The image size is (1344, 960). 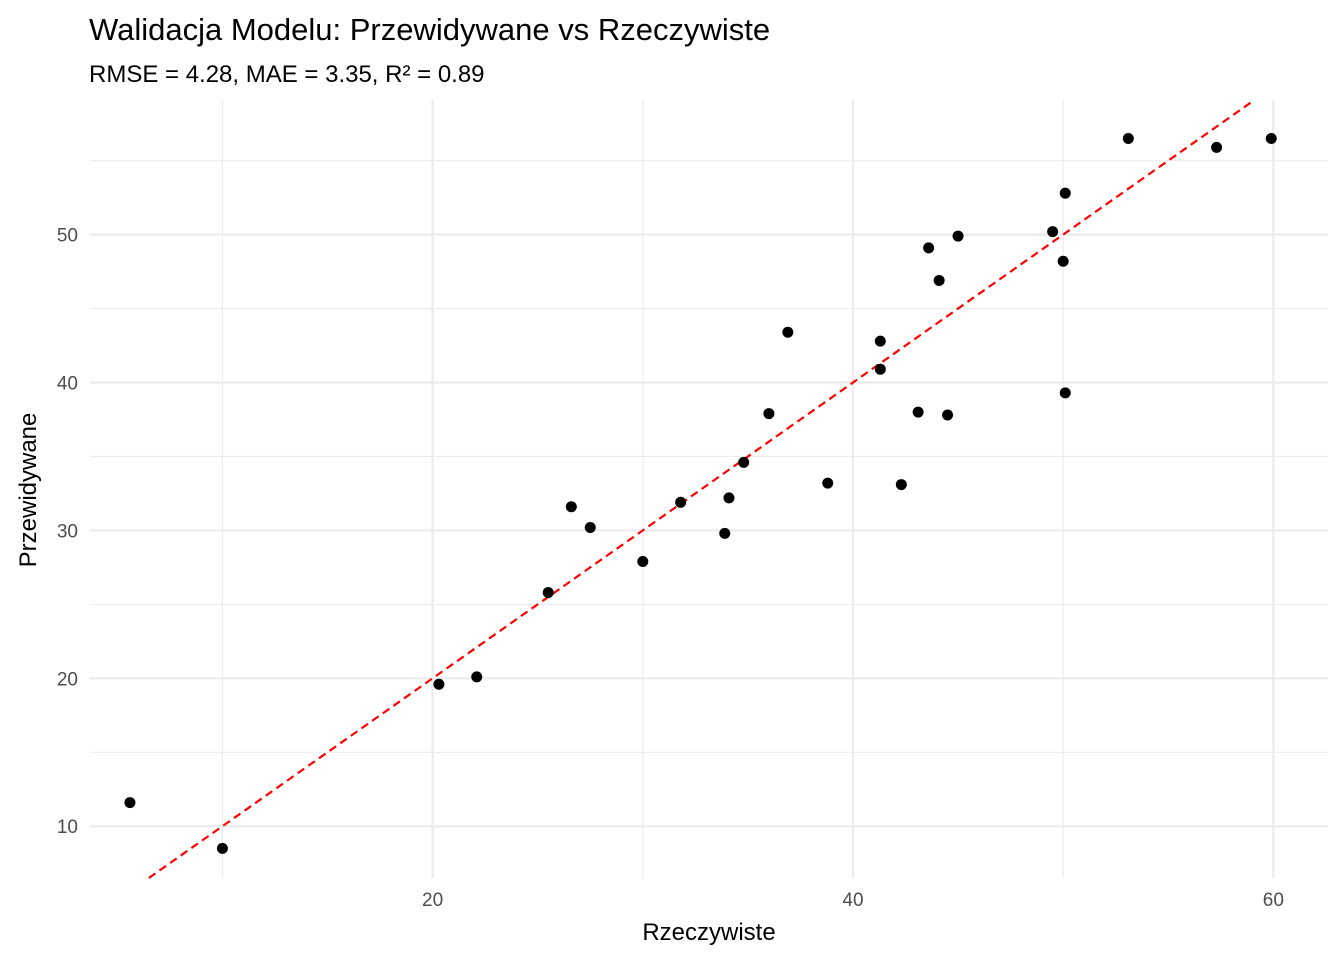 I want to click on x-tick-label: 40, so click(x=852, y=900).